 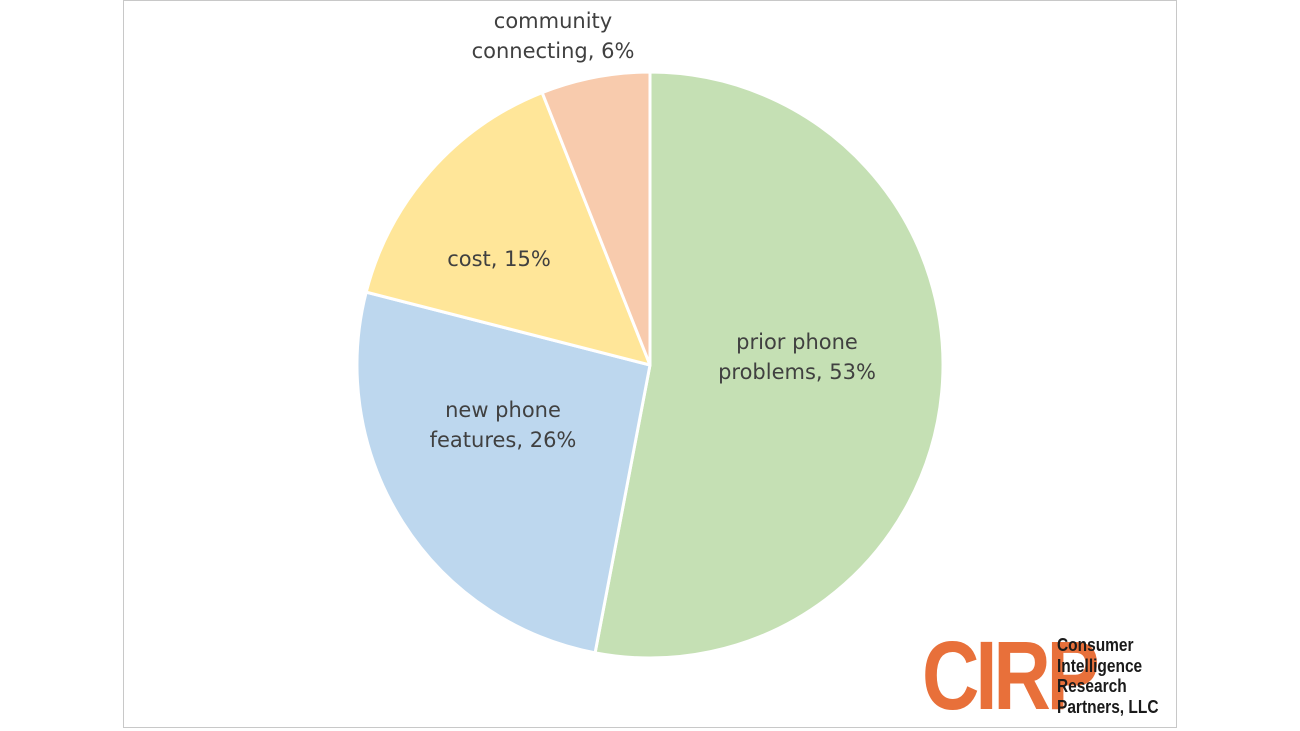 I want to click on pie-slice-cost, so click(x=508, y=229).